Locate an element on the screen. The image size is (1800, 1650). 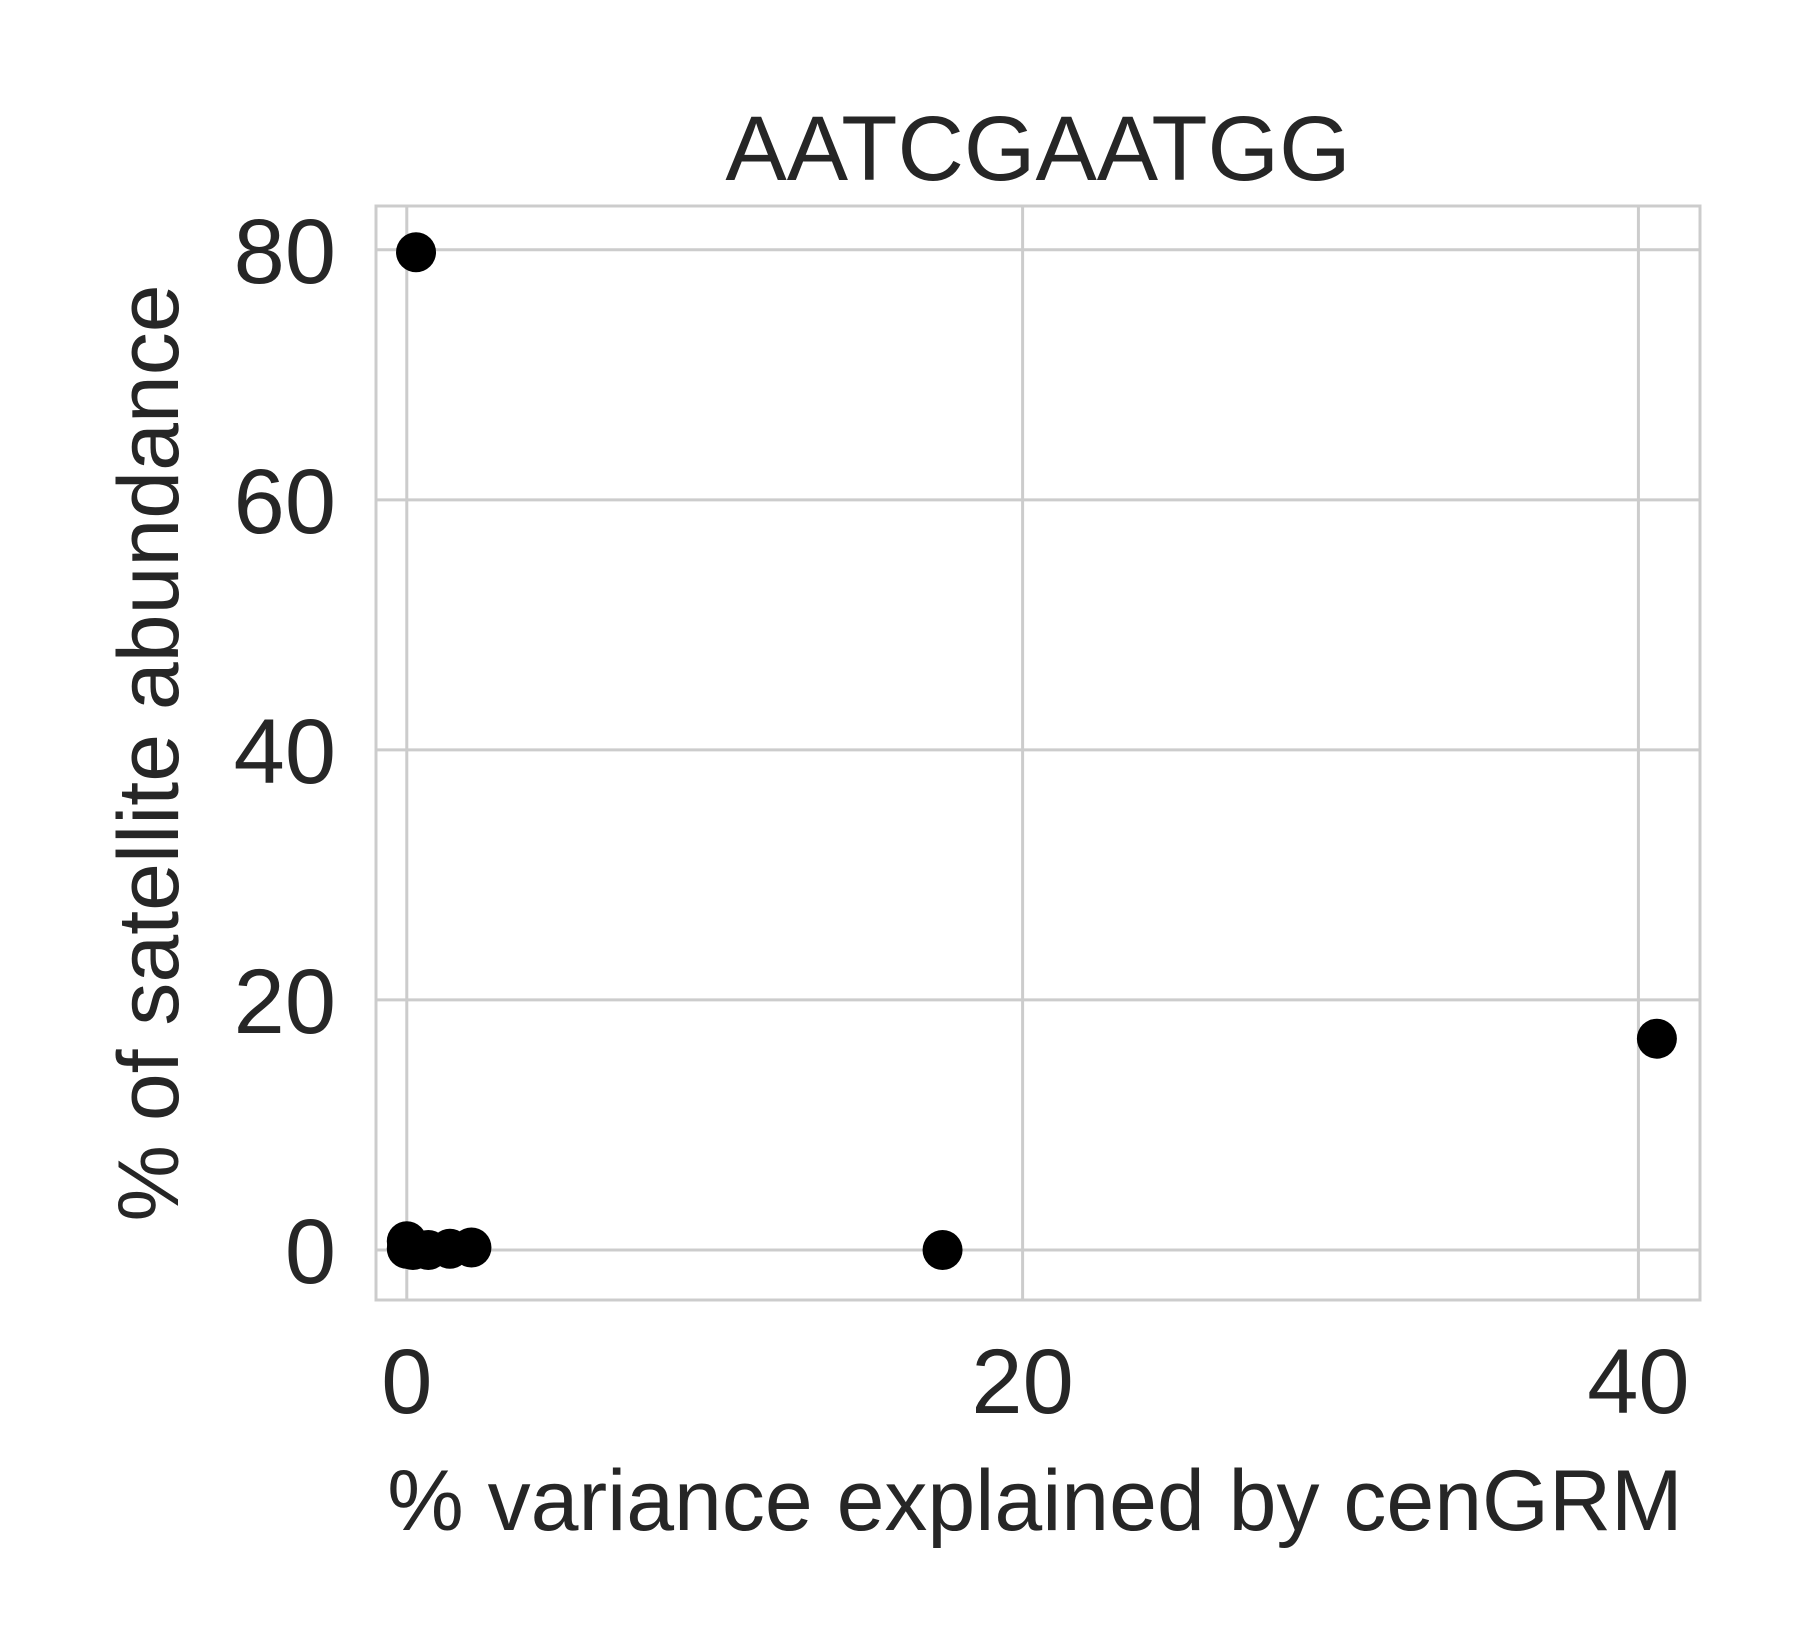
x-tick-labels: 0 20 40 is located at coordinates (1035, 1382).